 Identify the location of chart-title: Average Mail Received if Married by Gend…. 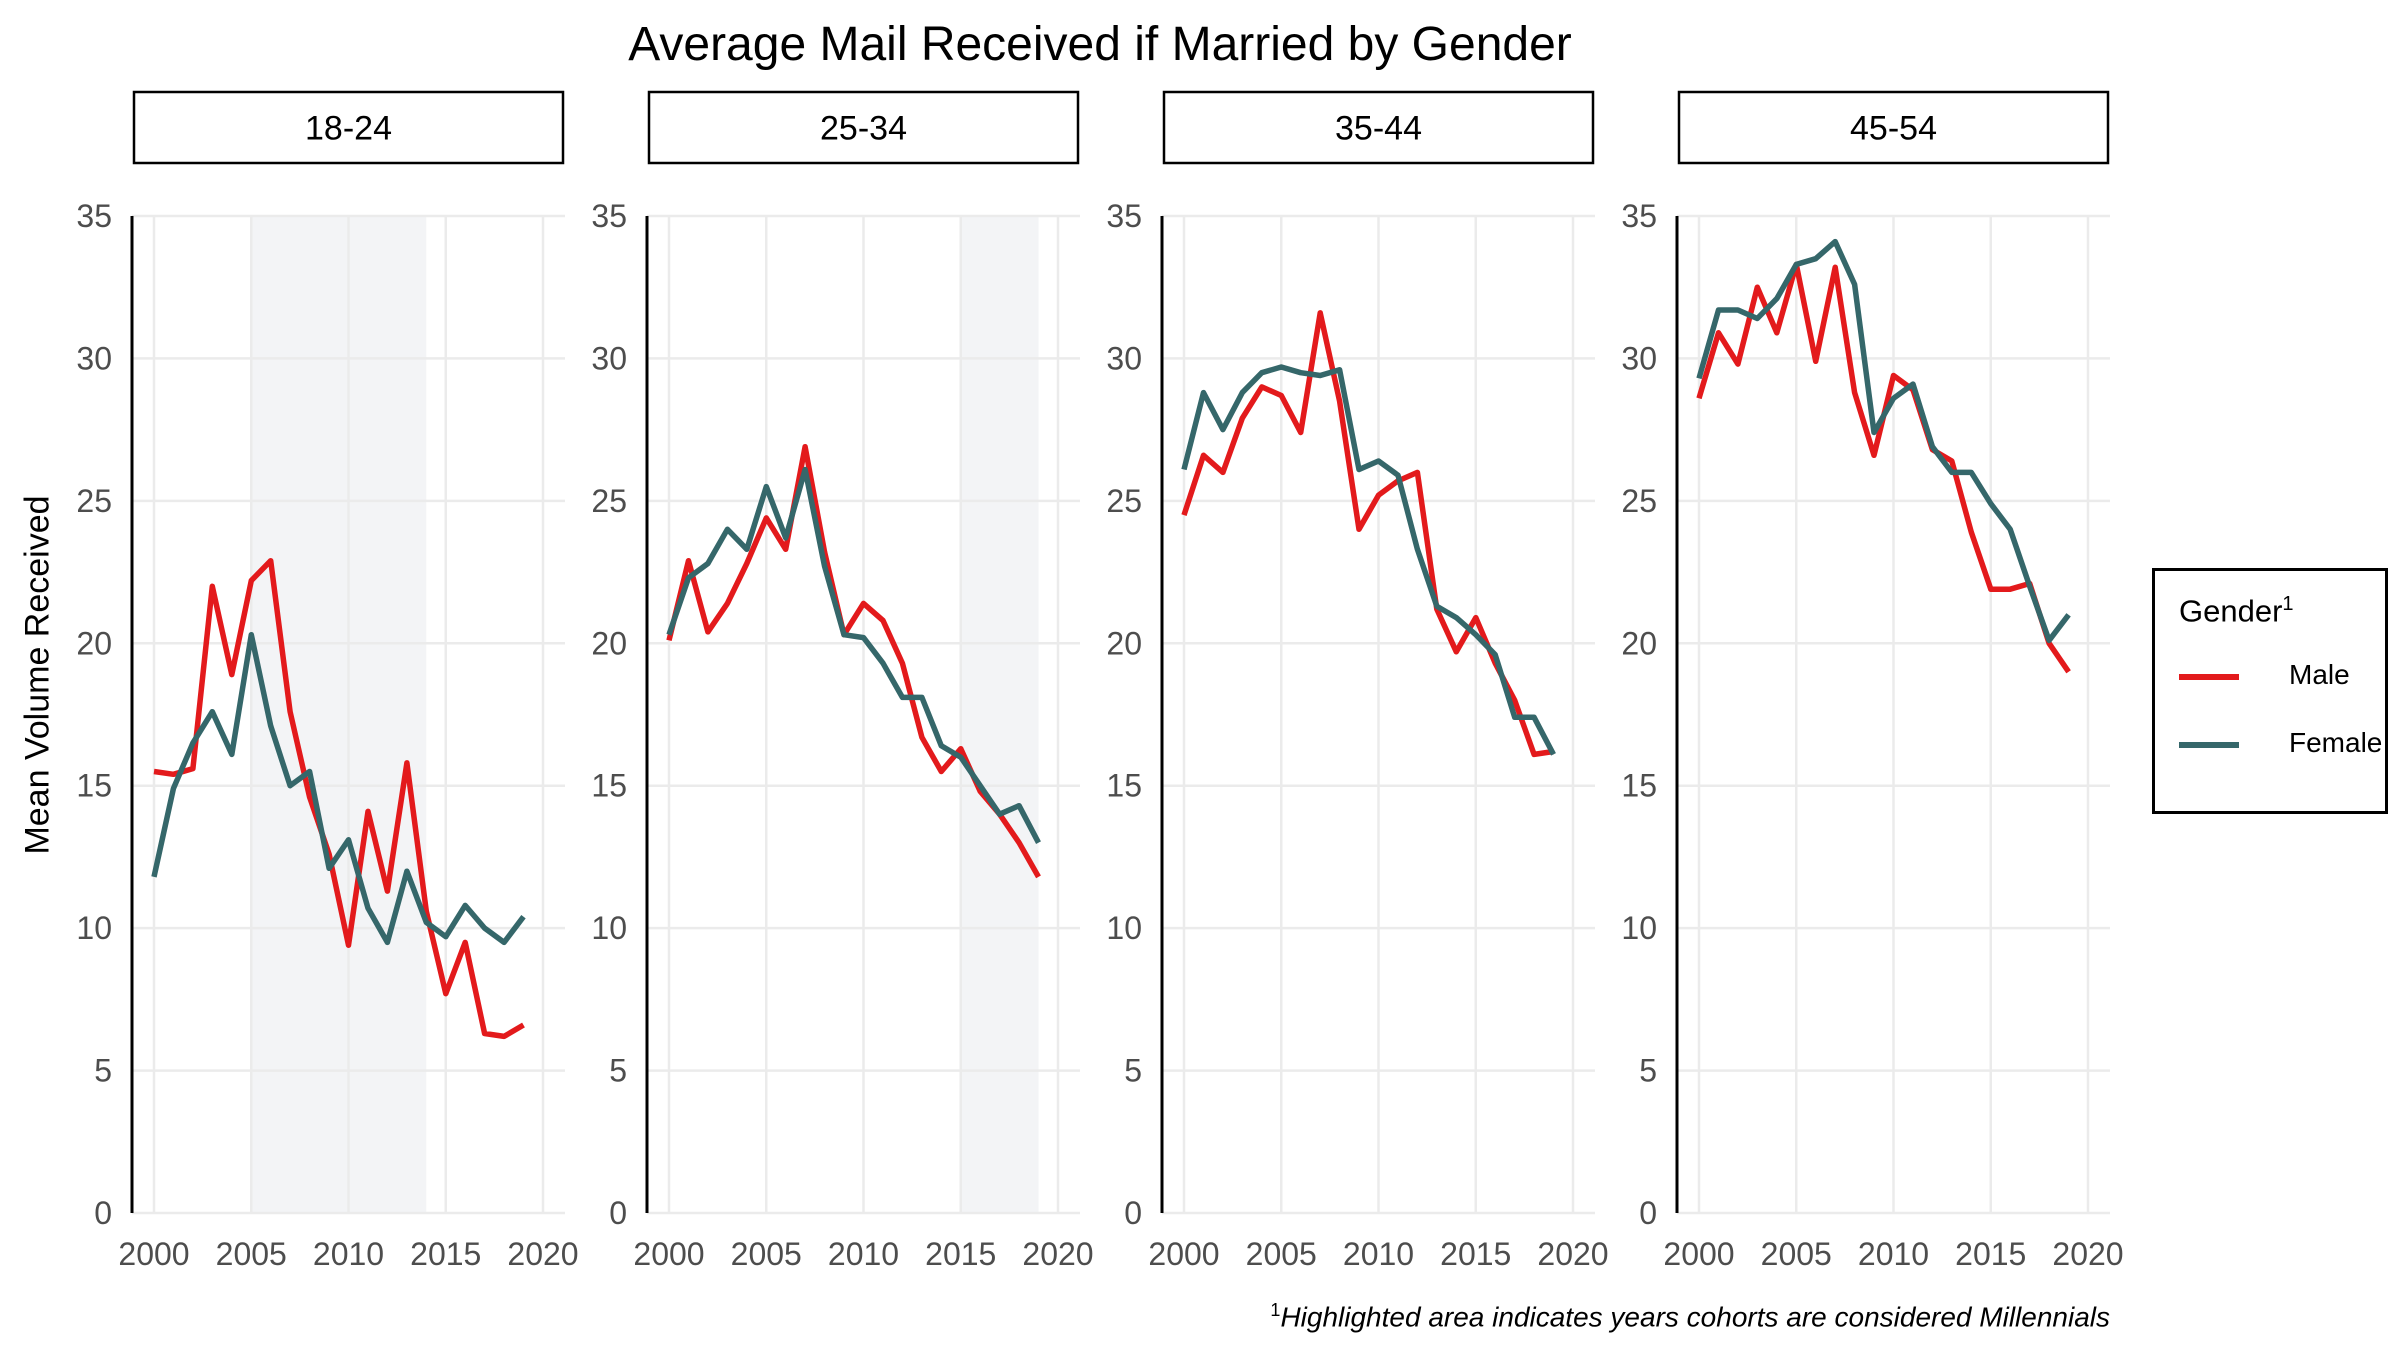
(1100, 44).